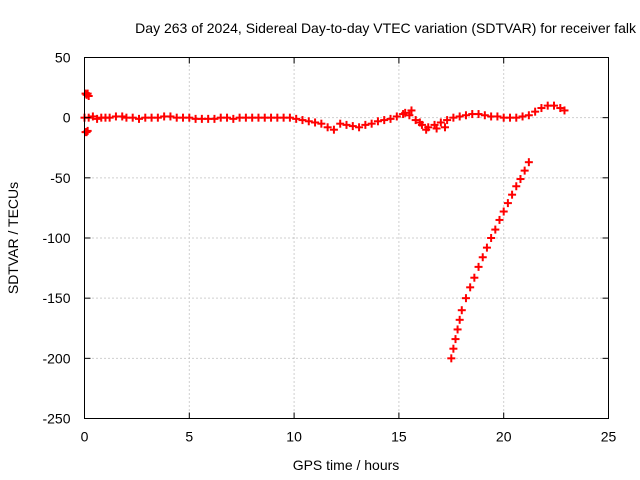 The width and height of the screenshot is (640, 480). Describe the element at coordinates (56, 298) in the screenshot. I see `y-tick-label: -150` at that location.